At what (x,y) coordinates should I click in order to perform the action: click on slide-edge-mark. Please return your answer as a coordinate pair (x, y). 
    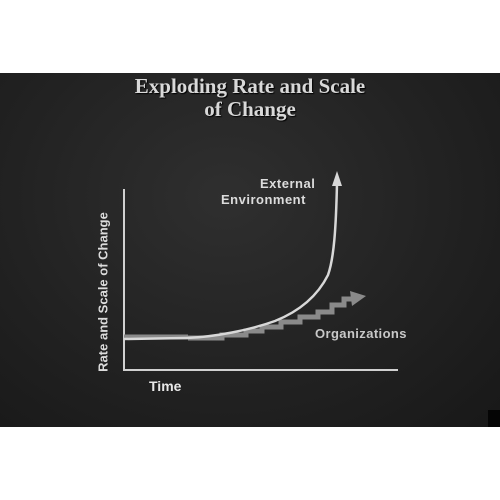
    Looking at the image, I should click on (494, 418).